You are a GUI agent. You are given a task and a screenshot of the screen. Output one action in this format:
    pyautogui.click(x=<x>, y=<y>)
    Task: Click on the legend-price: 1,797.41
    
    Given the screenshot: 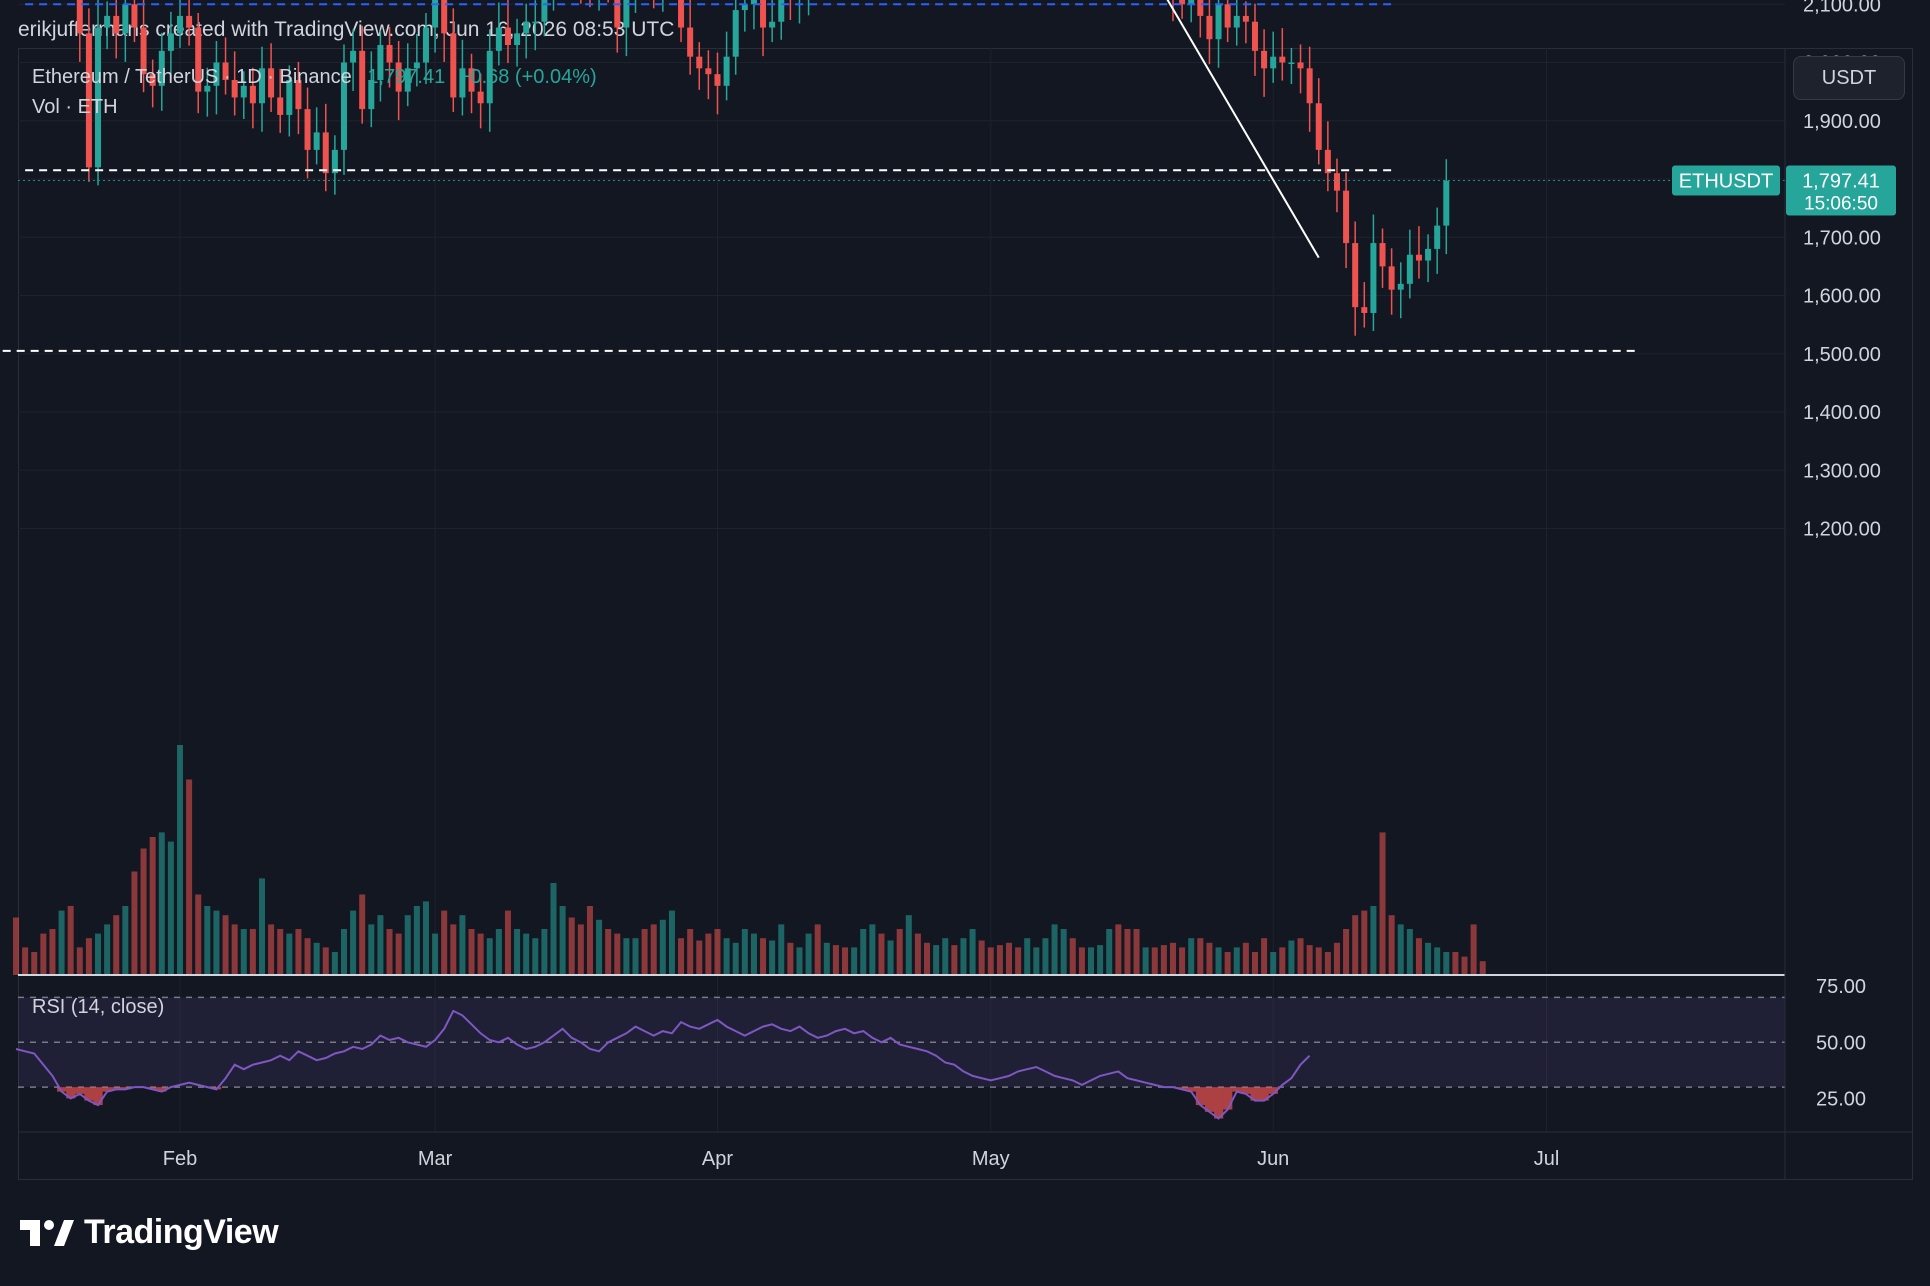 What is the action you would take?
    pyautogui.click(x=406, y=77)
    